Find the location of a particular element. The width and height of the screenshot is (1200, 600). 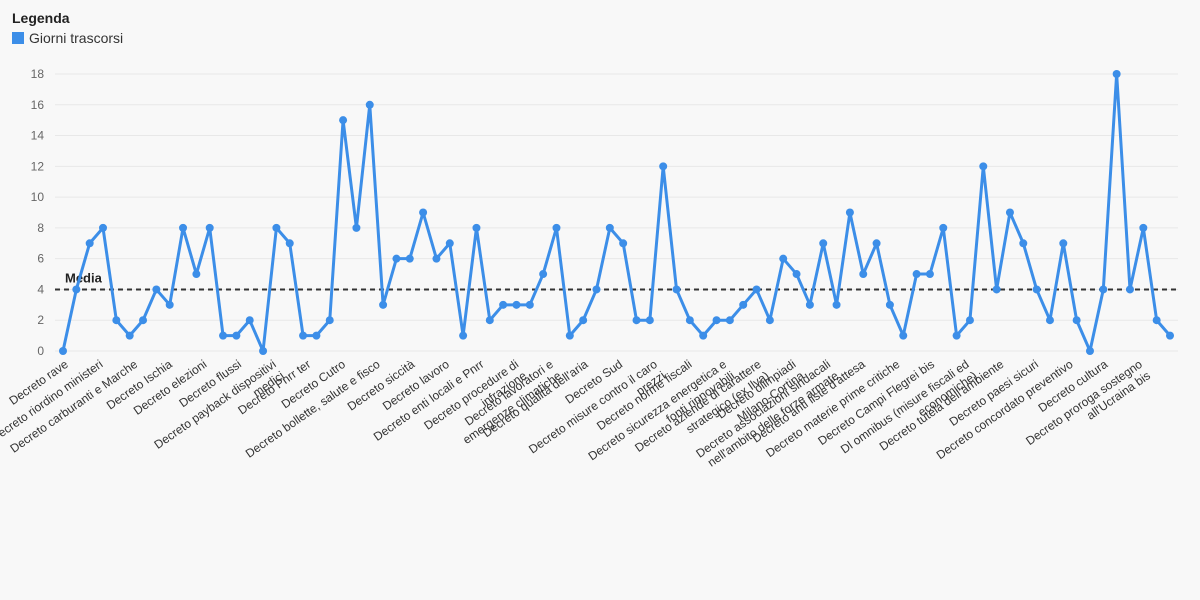

y-tick-label: 2 is located at coordinates (40, 320).